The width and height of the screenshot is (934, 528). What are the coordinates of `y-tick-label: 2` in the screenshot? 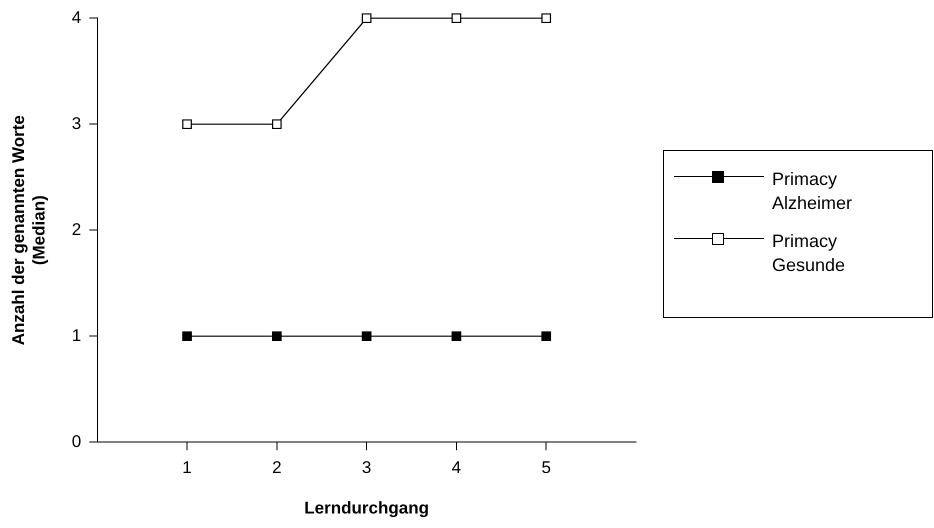 It's located at (77, 229).